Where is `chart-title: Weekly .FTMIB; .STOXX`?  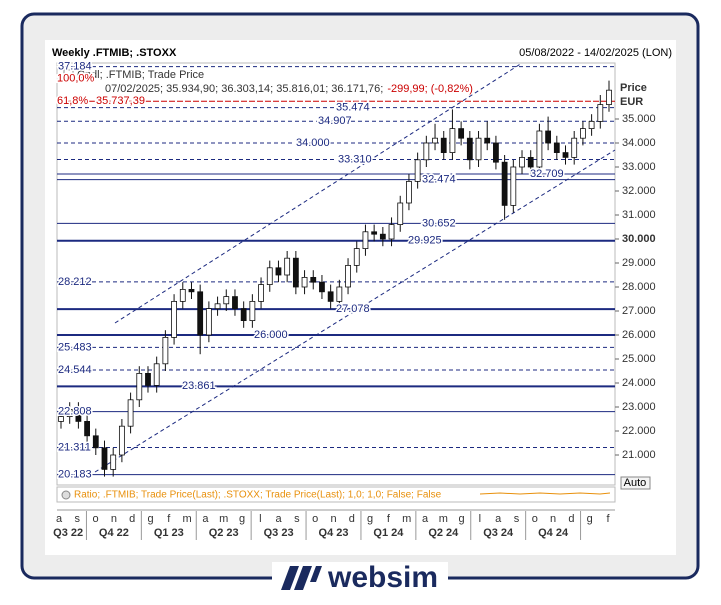 chart-title: Weekly .FTMIB; .STOXX is located at coordinates (114, 53).